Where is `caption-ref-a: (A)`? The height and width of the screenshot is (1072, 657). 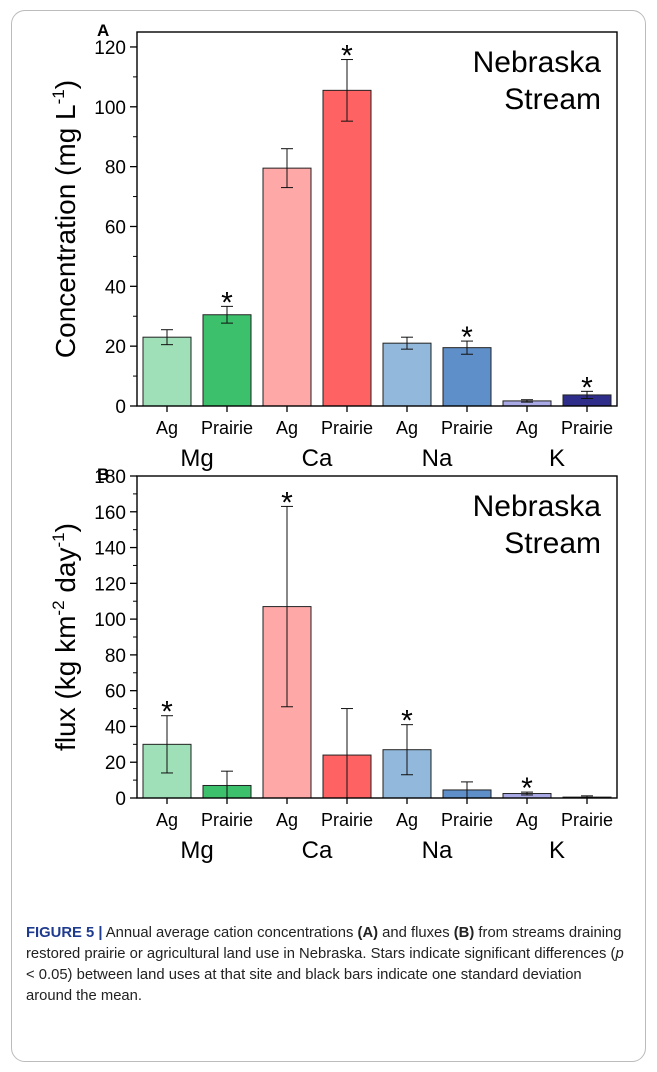
caption-ref-a: (A) is located at coordinates (368, 932).